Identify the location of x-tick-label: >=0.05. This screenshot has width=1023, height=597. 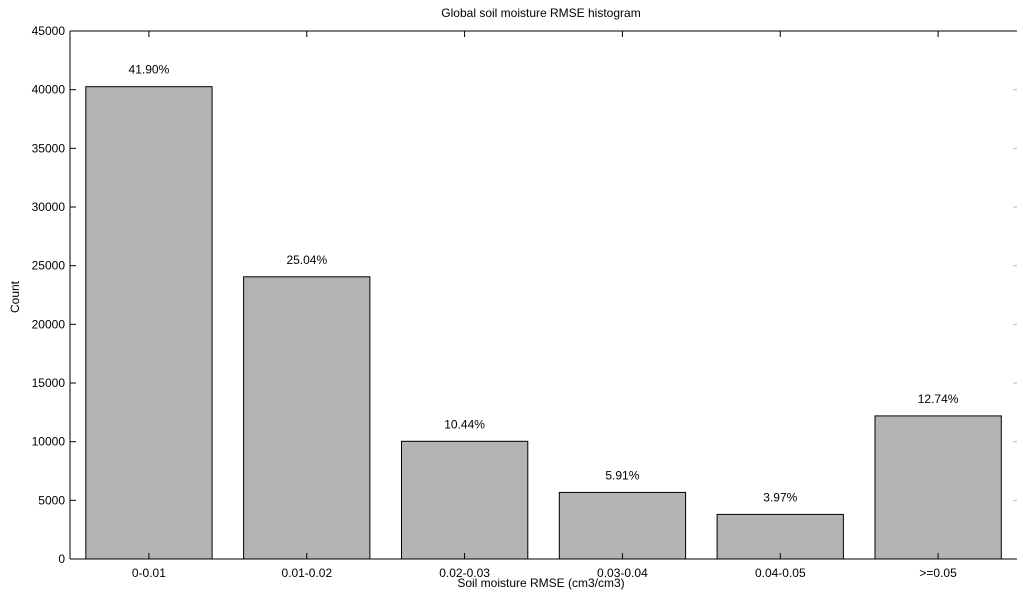
(938, 573).